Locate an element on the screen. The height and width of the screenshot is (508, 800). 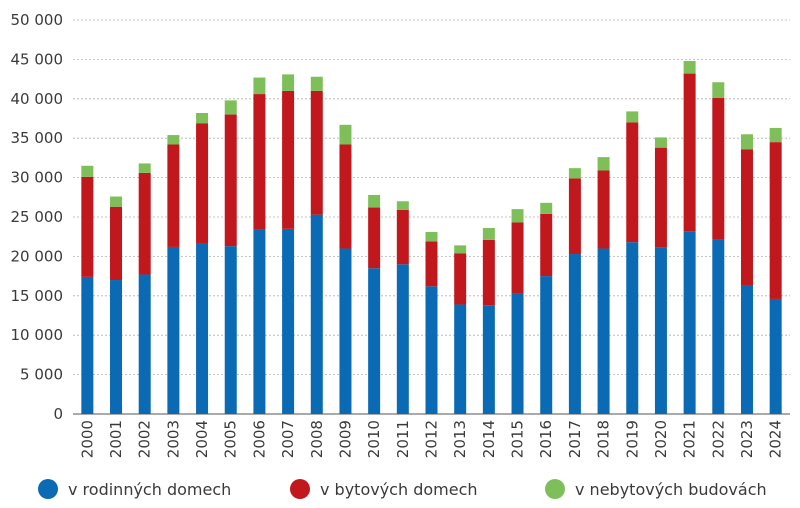
y-tick-label: 45 000 is located at coordinates (37, 59).